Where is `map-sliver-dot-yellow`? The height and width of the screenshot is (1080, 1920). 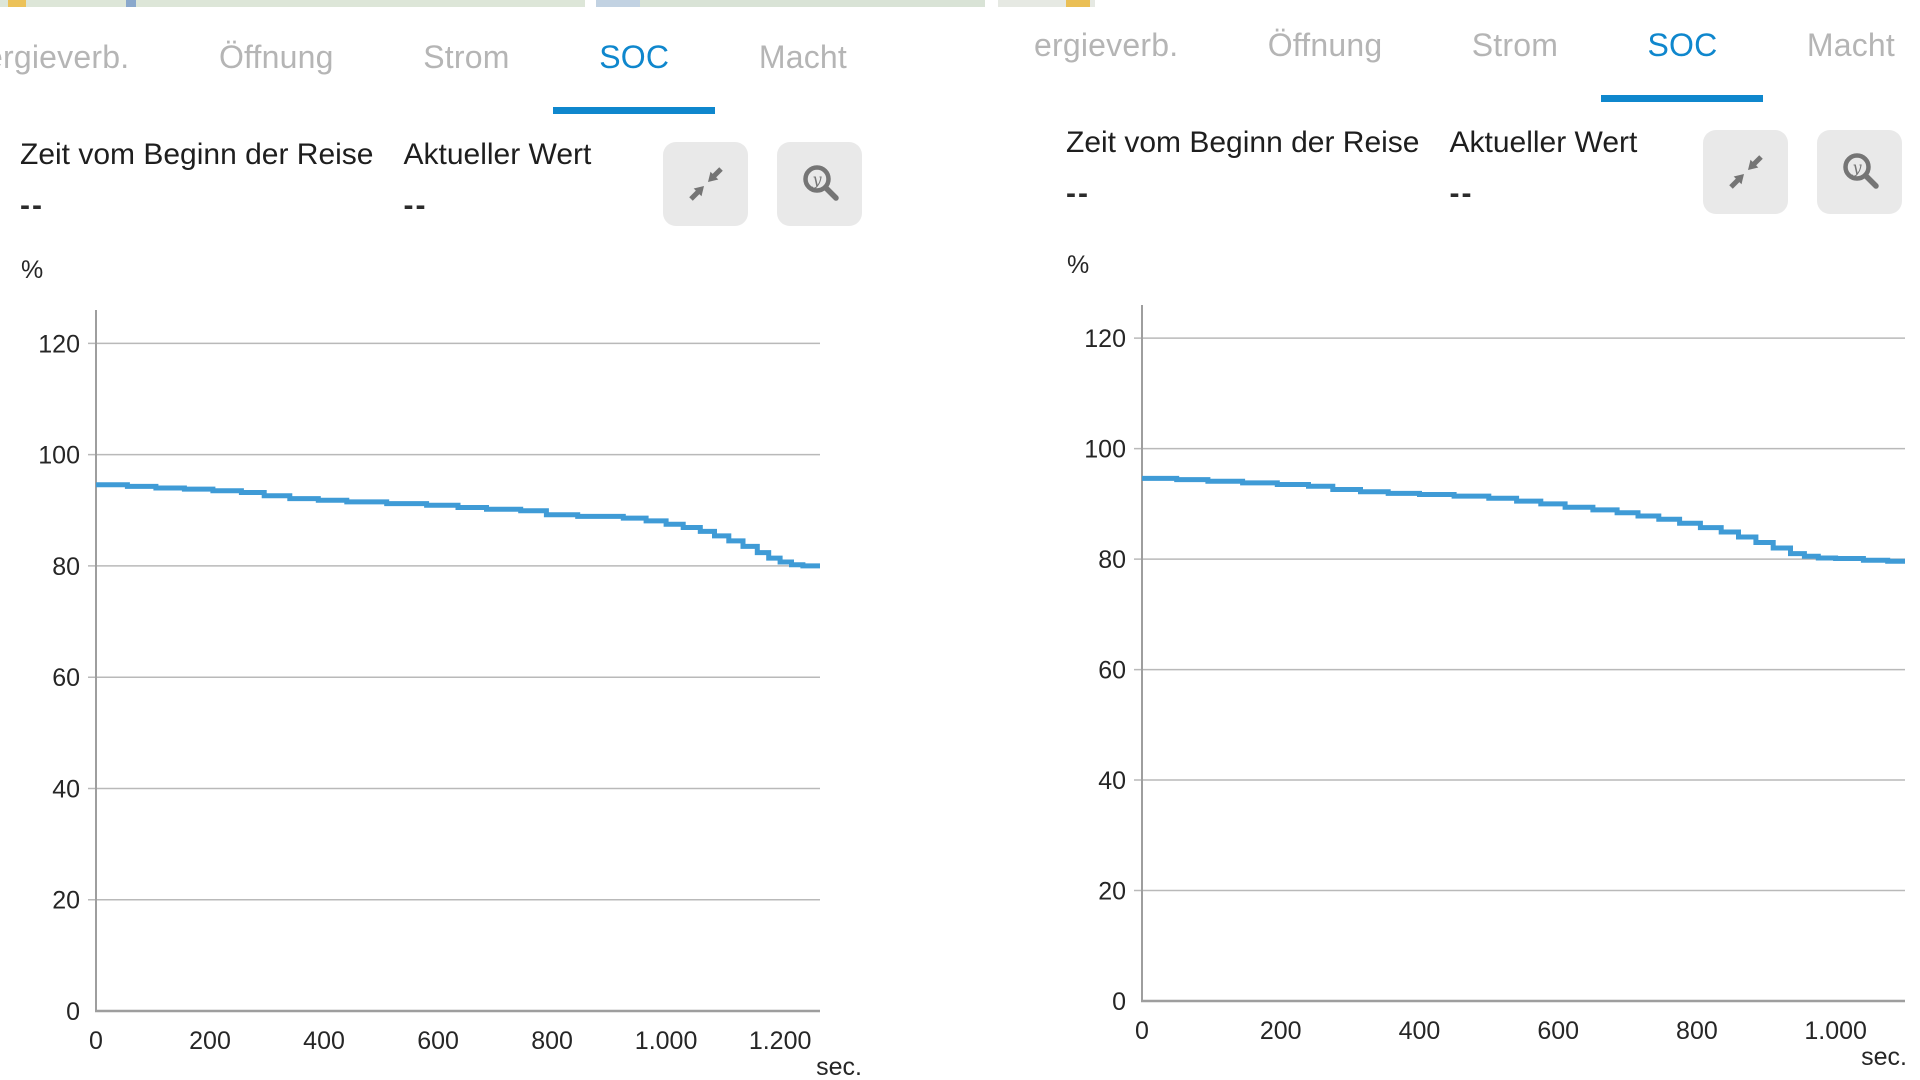
map-sliver-dot-yellow is located at coordinates (17, 3).